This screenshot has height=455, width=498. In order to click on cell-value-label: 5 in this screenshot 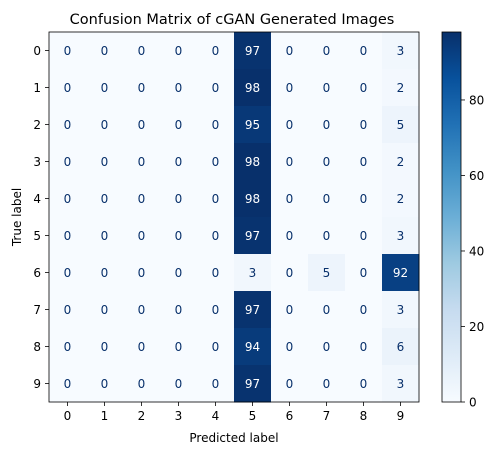, I will do `click(401, 125)`.